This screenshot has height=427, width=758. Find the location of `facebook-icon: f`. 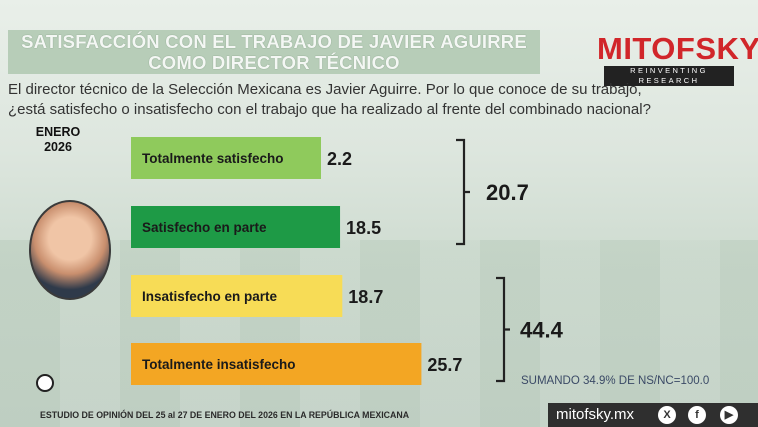

facebook-icon: f is located at coordinates (697, 415).